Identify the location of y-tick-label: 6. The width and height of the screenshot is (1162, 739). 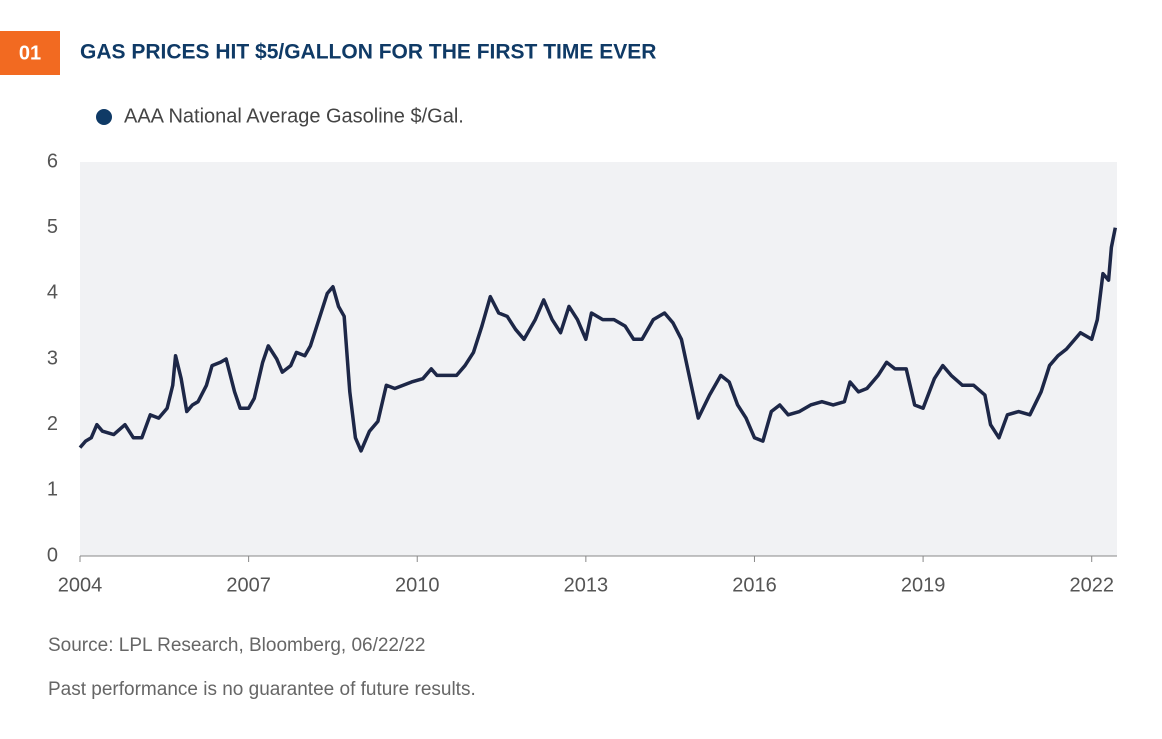
(52, 161).